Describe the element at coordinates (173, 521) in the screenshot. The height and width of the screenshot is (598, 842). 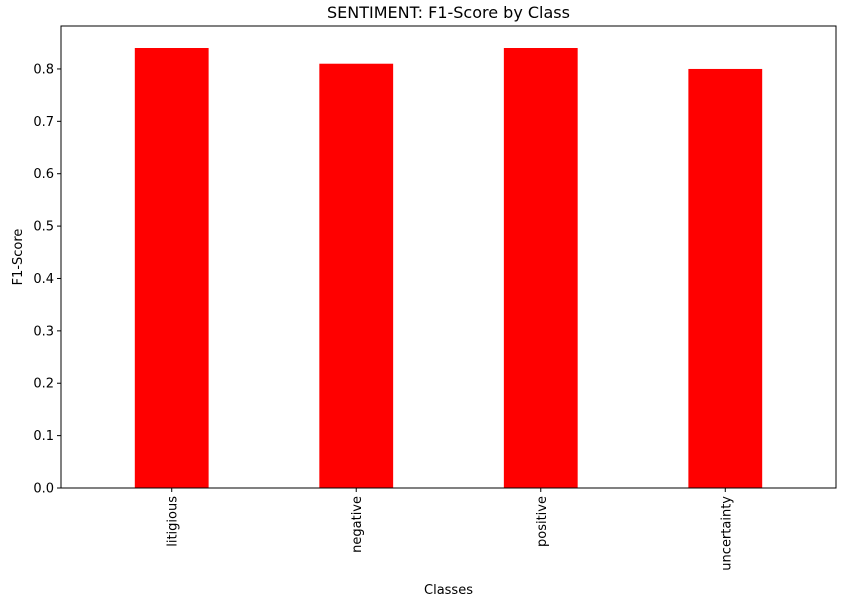
I see `x-tick-label: litigious` at that location.